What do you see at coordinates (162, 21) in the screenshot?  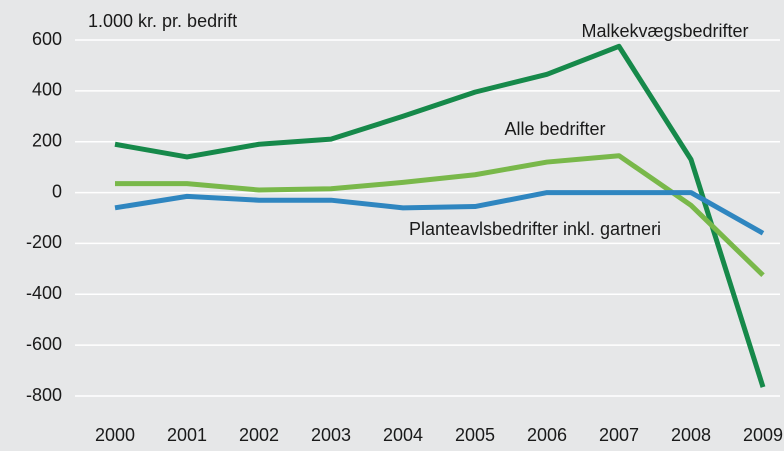 I see `y-axis-label: 1.000 kr. pr. bedrift` at bounding box center [162, 21].